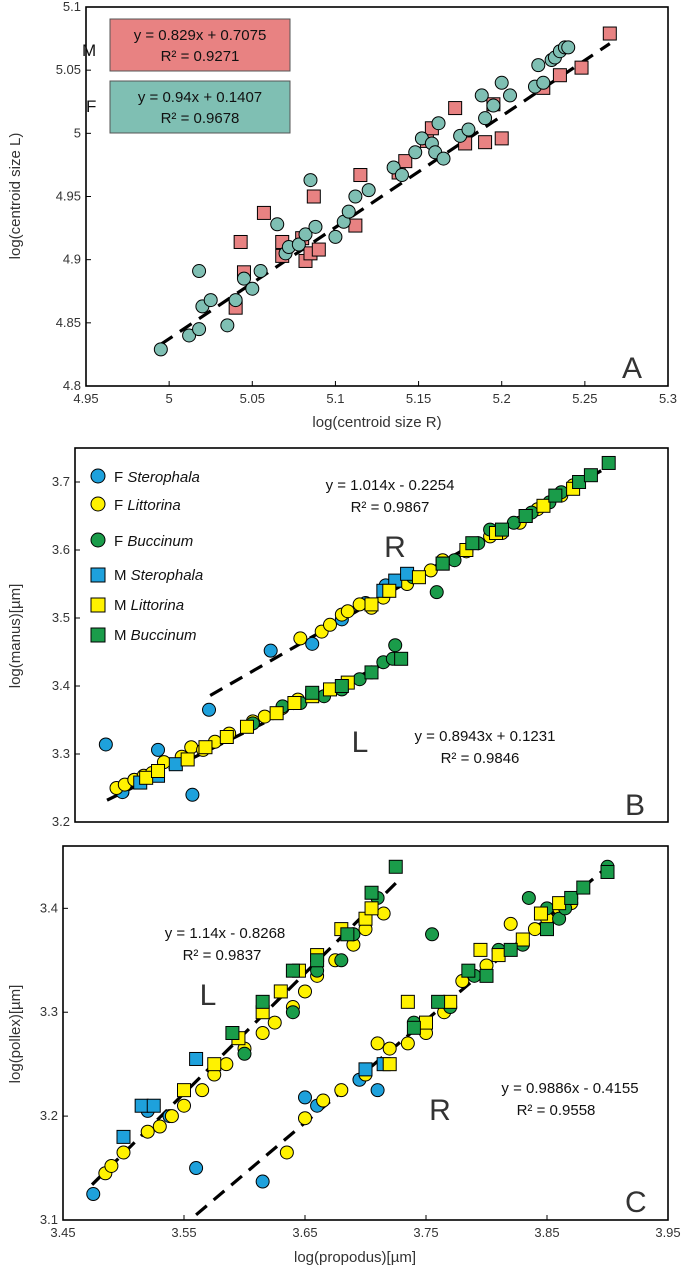 This screenshot has width=685, height=1269. I want to click on x-tick-label: 3.45, so click(62, 1232).